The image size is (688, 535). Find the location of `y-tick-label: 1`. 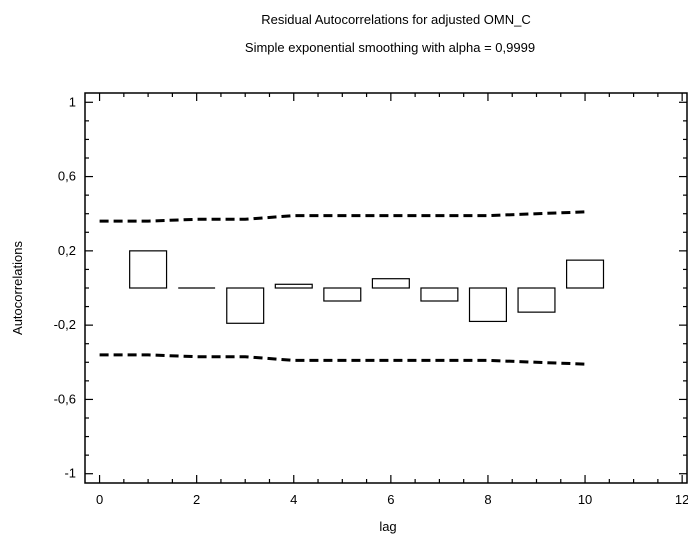

y-tick-label: 1 is located at coordinates (72, 101).